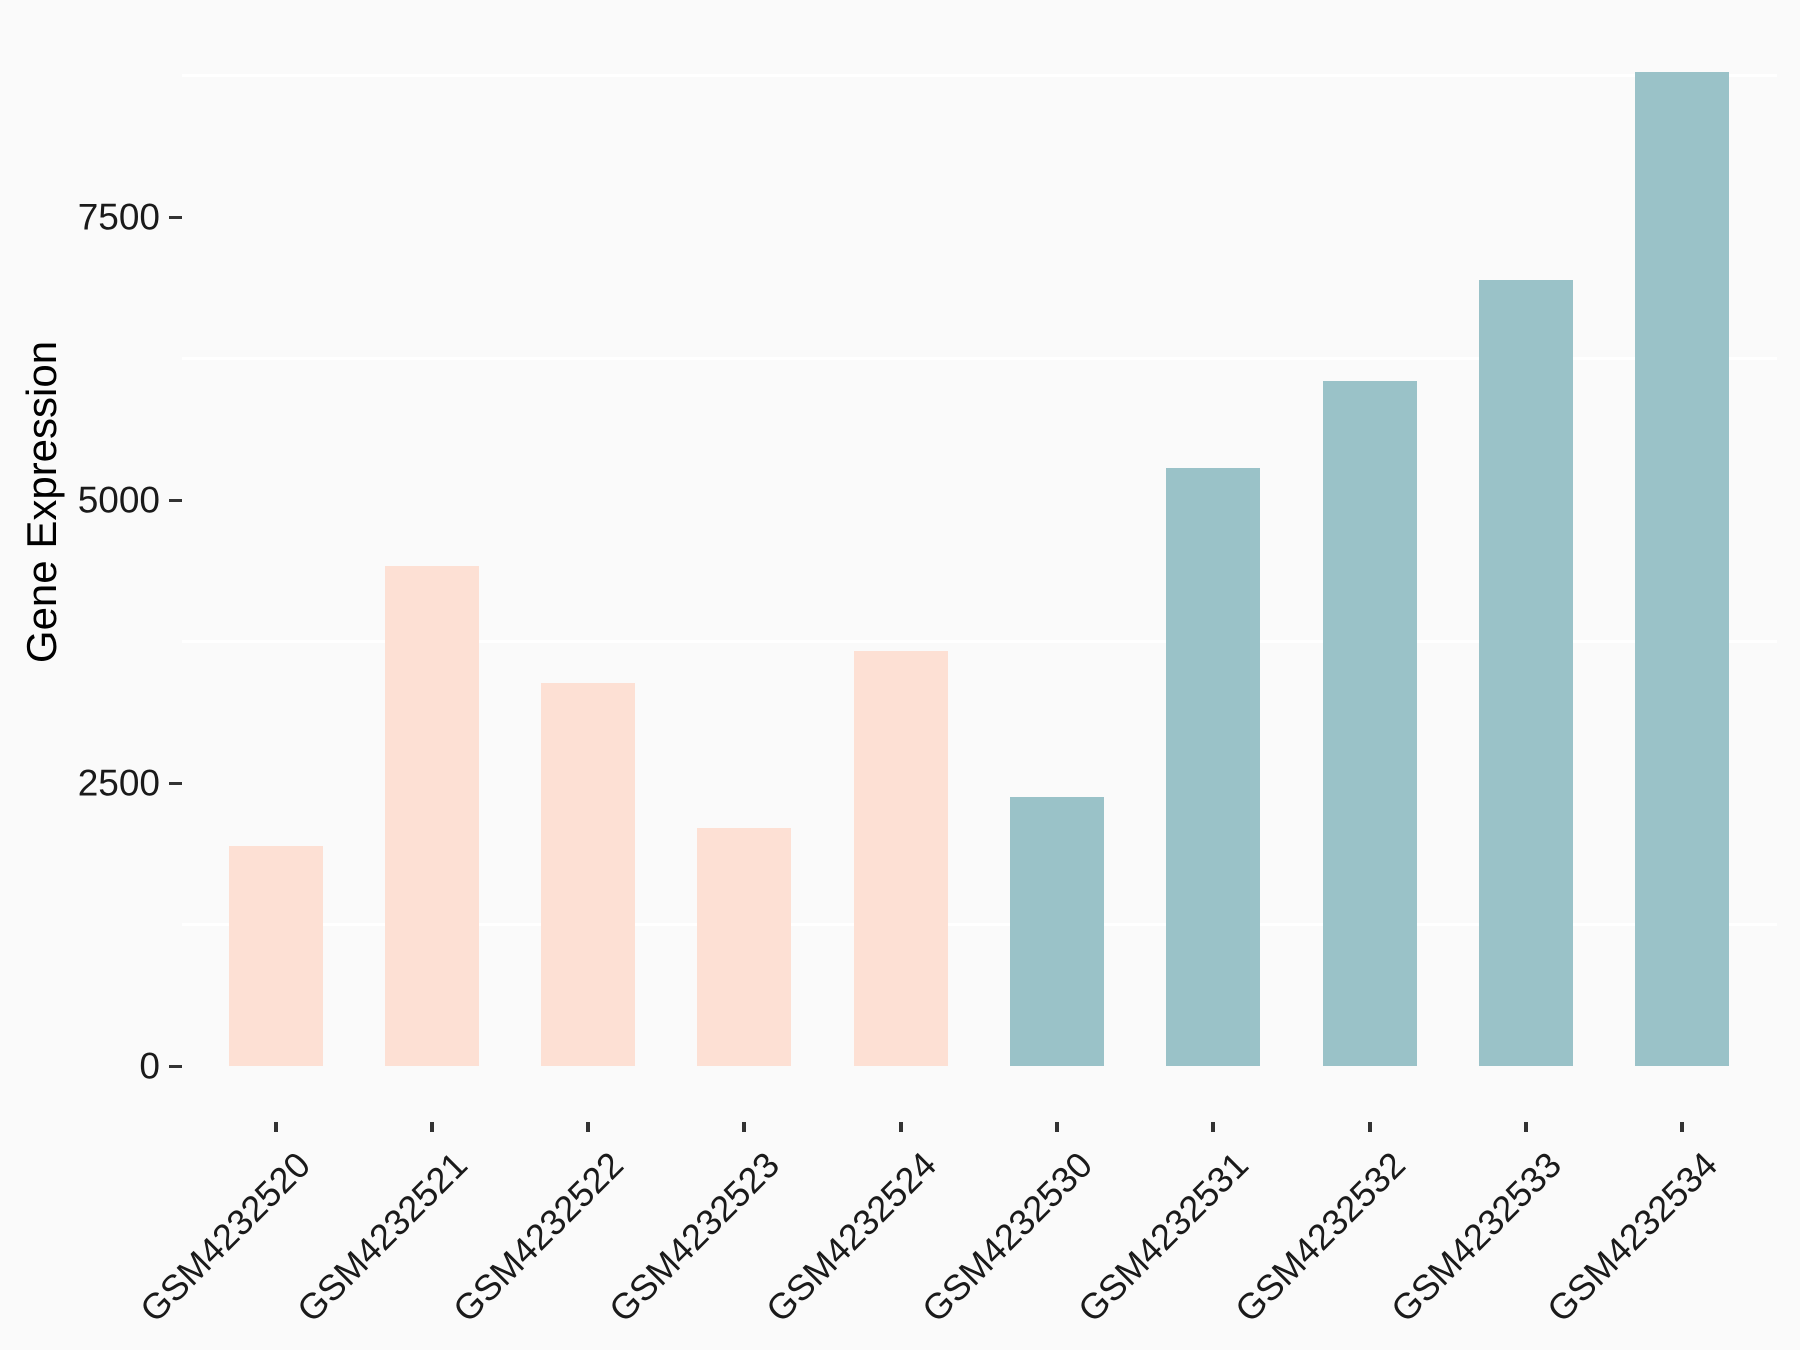  What do you see at coordinates (275, 956) in the screenshot?
I see `bar-GSM4232520` at bounding box center [275, 956].